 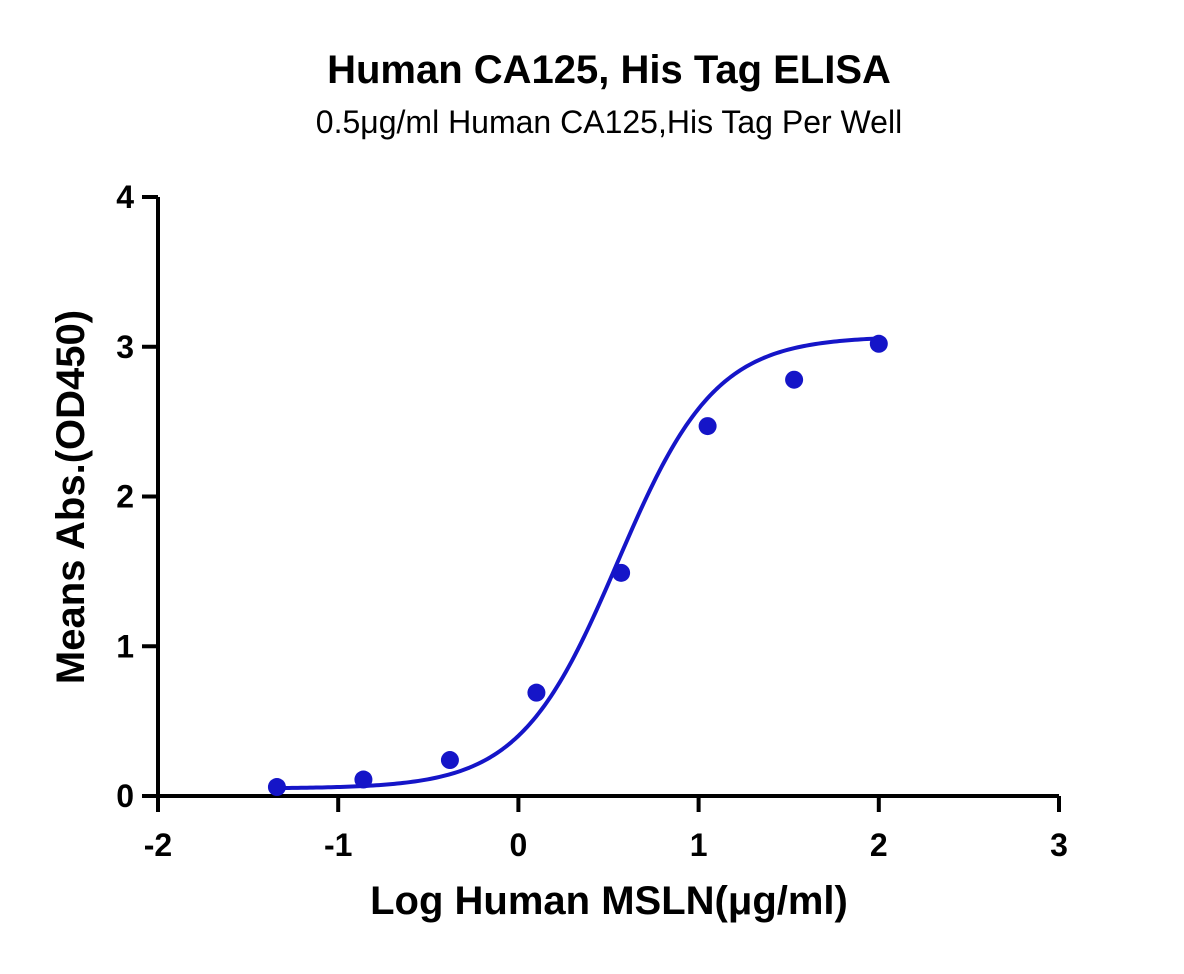 What do you see at coordinates (125, 497) in the screenshot?
I see `y-tick-label: 2` at bounding box center [125, 497].